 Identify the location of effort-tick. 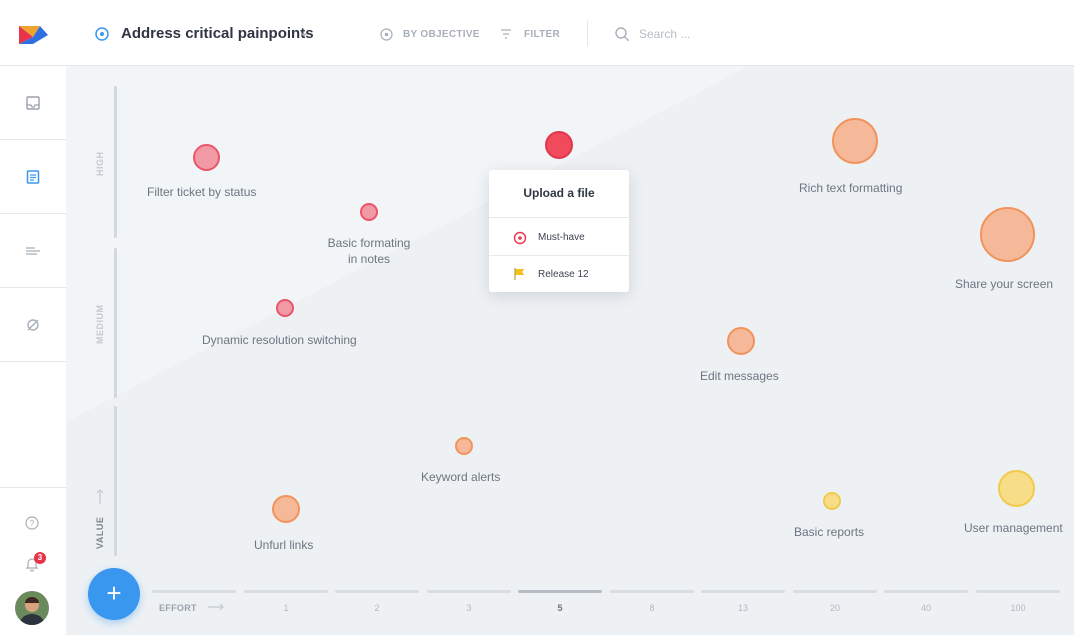
(194, 591).